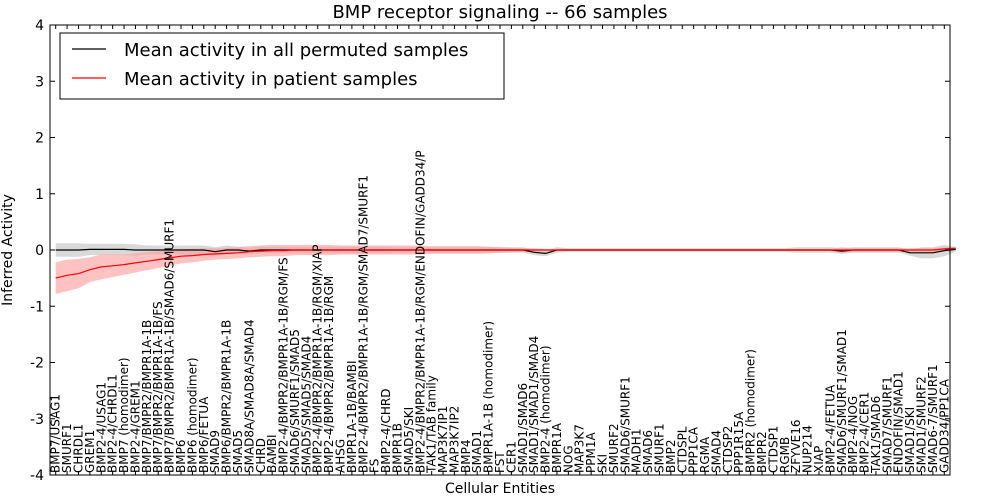 The image size is (1000, 500). What do you see at coordinates (386, 431) in the screenshot?
I see `x-tick-label: BMP2-4/CHRD` at bounding box center [386, 431].